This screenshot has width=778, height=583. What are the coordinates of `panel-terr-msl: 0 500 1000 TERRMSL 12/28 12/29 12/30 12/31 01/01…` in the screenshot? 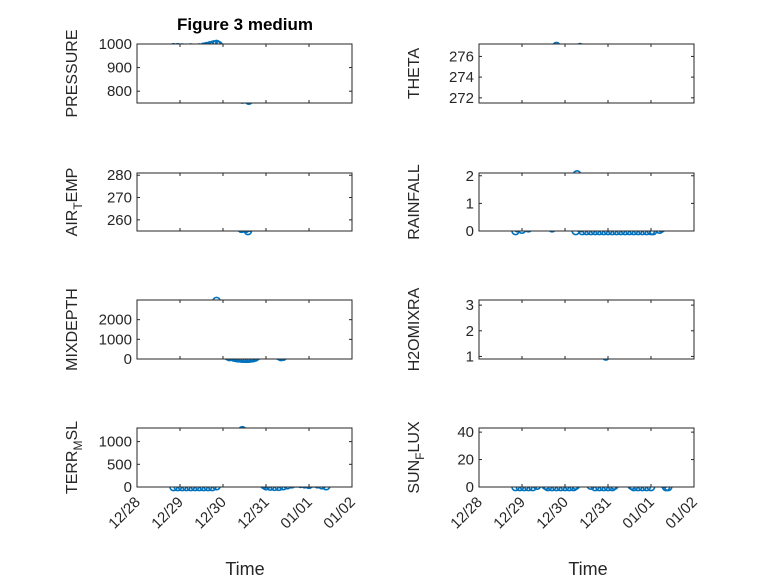 It's located at (211, 477).